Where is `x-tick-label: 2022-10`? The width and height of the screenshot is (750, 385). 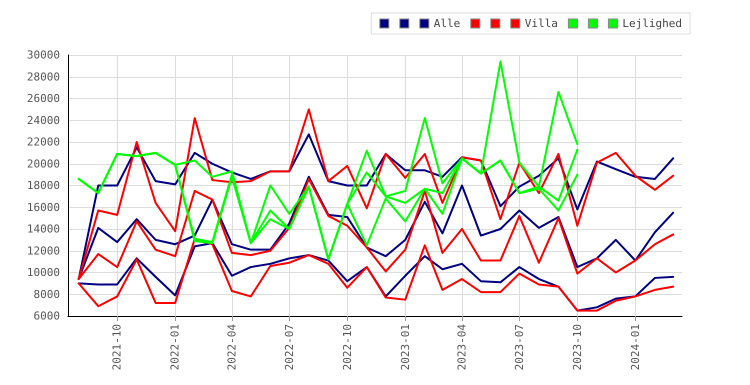
x-tick-label: 2022-10 is located at coordinates (347, 347).